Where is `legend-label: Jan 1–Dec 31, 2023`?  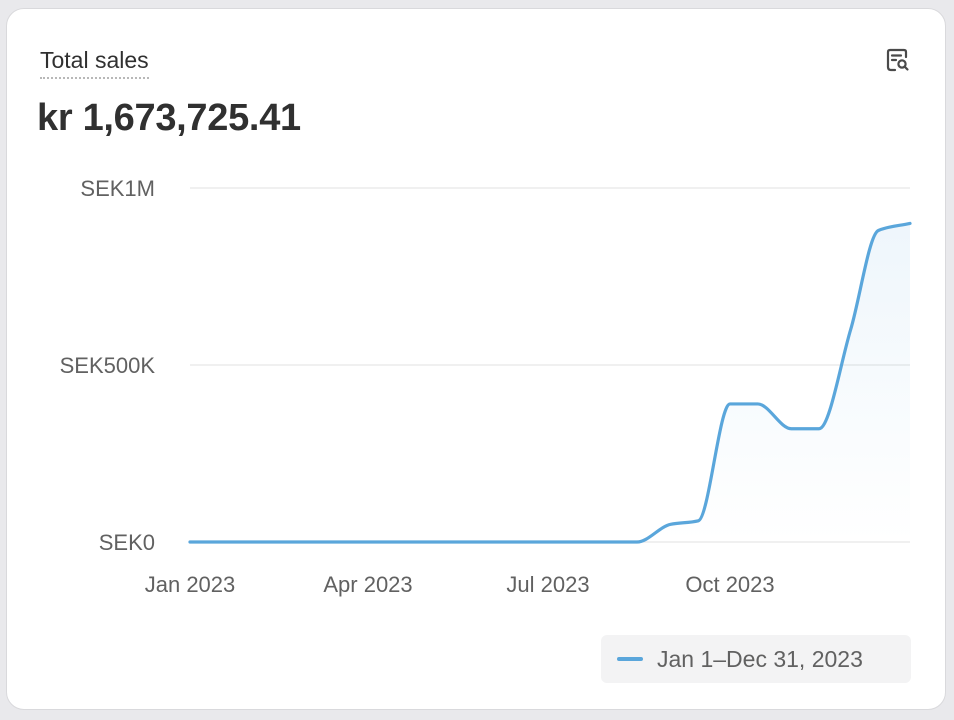 legend-label: Jan 1–Dec 31, 2023 is located at coordinates (760, 658).